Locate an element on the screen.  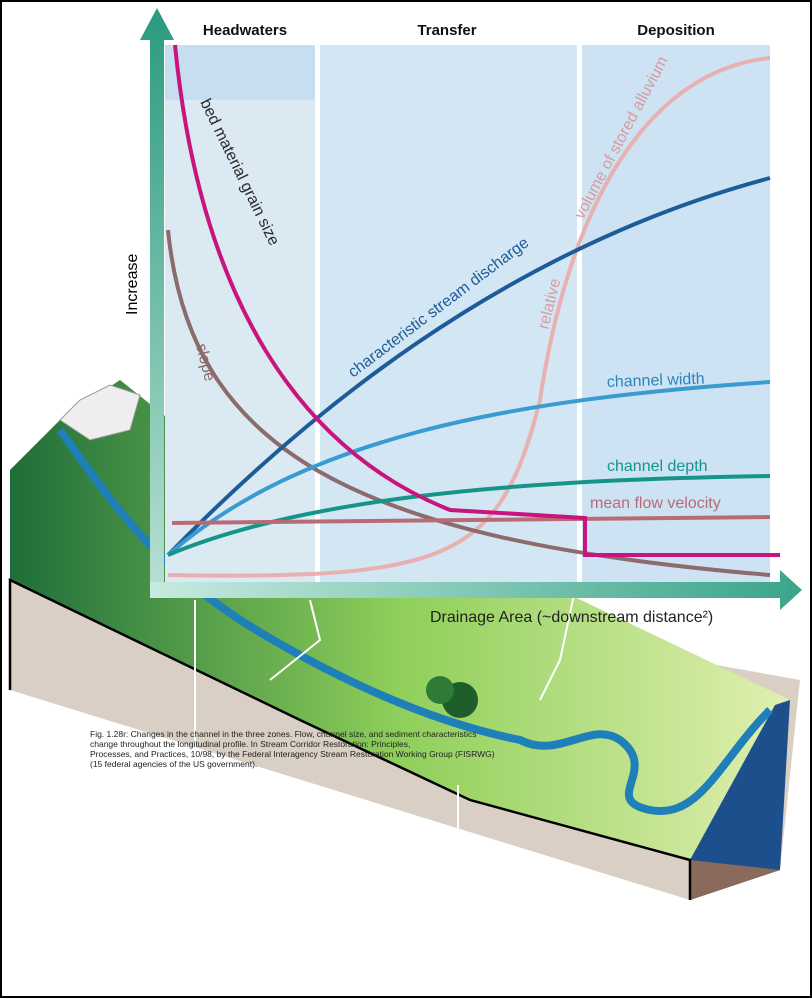
zone-label: Headwaters is located at coordinates (245, 30).